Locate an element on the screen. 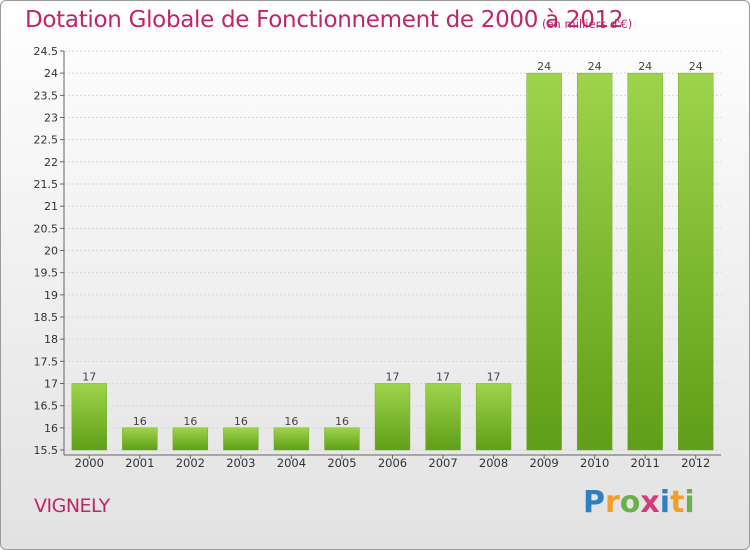 This screenshot has height=550, width=750. x-tick-label: 2010 is located at coordinates (594, 463).